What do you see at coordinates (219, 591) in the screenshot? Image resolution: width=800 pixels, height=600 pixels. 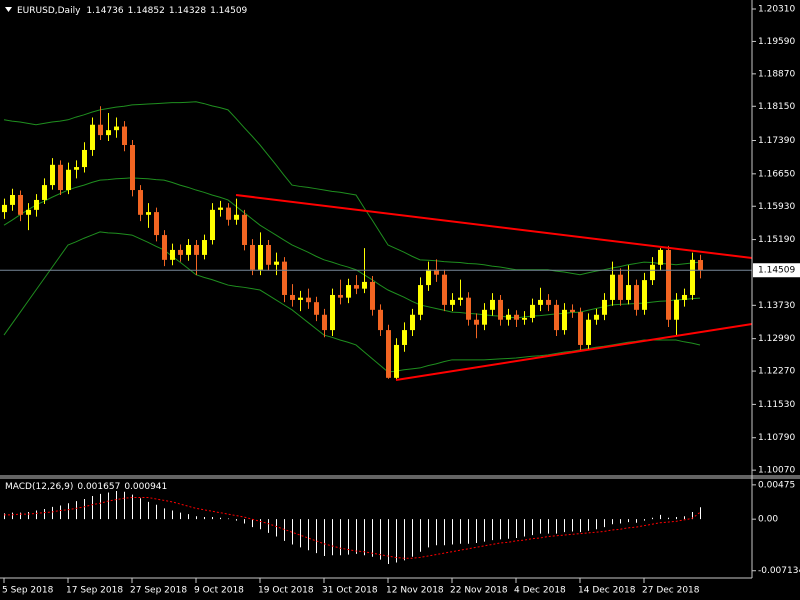 I see `x-tick-label: 9 Oct 2018` at bounding box center [219, 591].